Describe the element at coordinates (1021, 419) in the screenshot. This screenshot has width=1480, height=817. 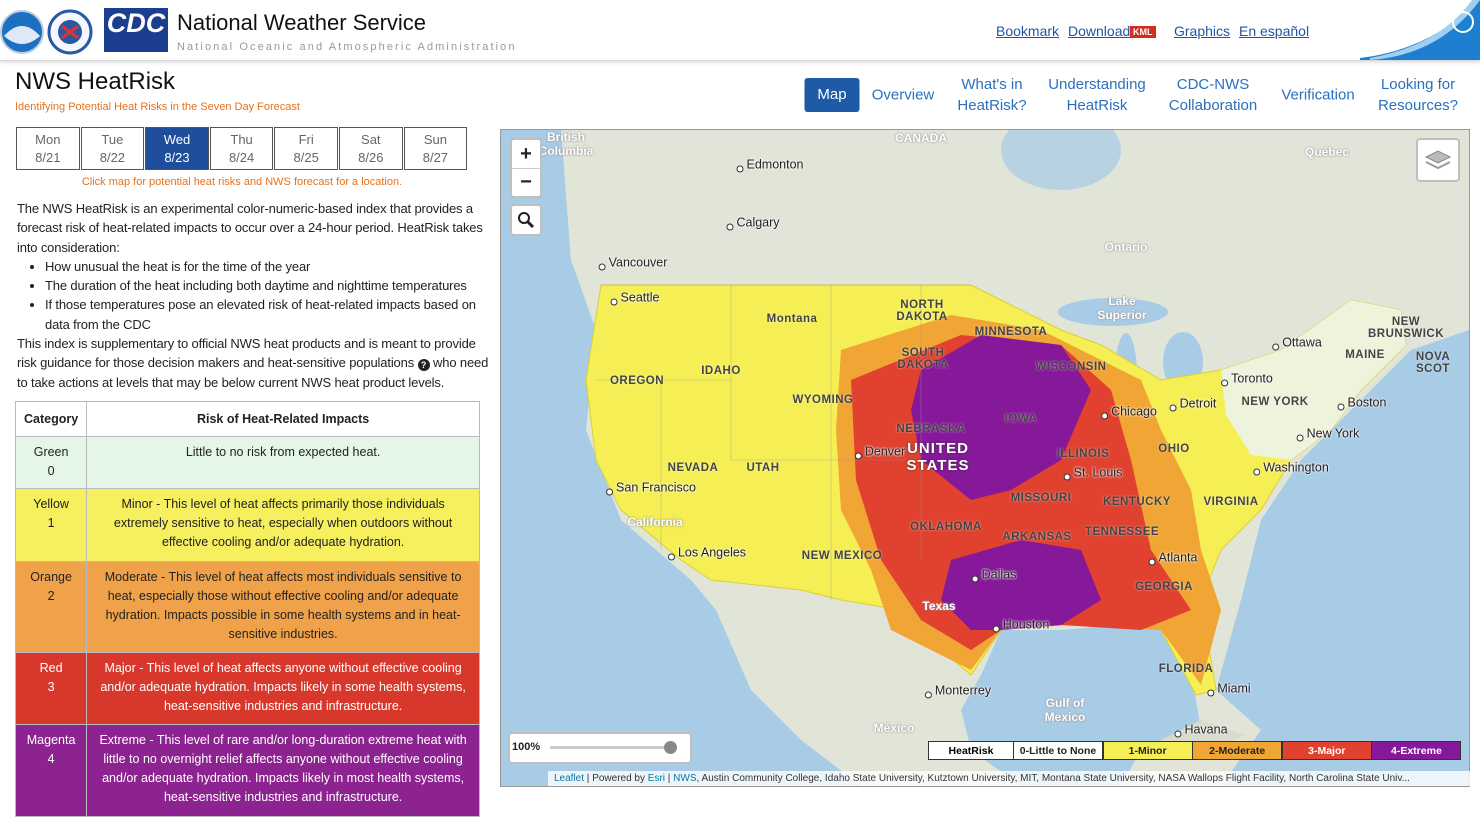
I see `map-label: IOWA` at that location.